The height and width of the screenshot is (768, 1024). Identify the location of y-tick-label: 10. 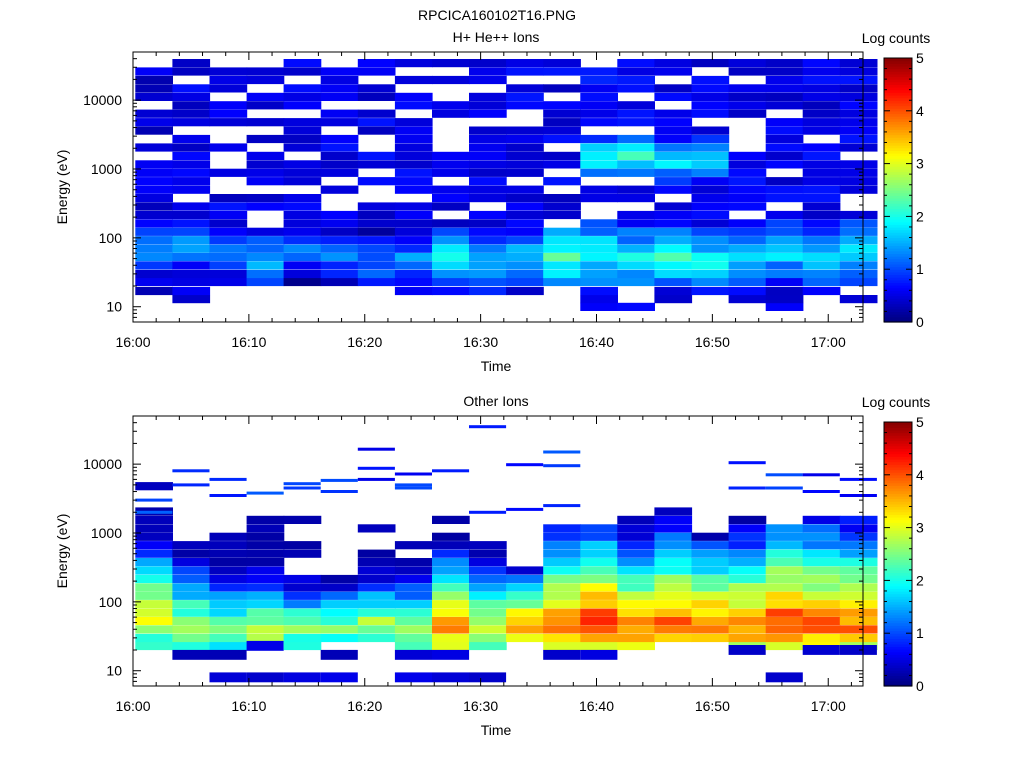
(114, 307).